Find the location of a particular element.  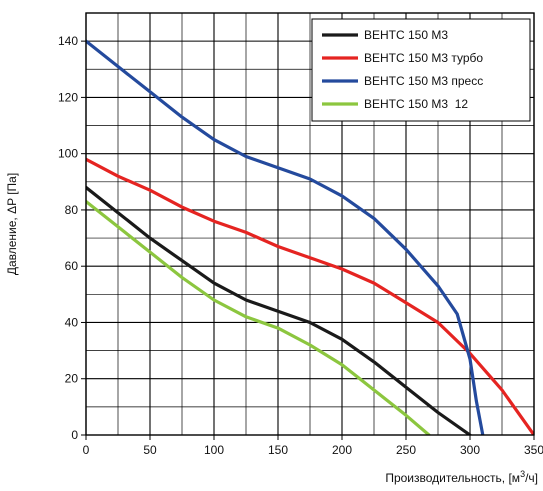

x-tick-label: 50 is located at coordinates (150, 450).